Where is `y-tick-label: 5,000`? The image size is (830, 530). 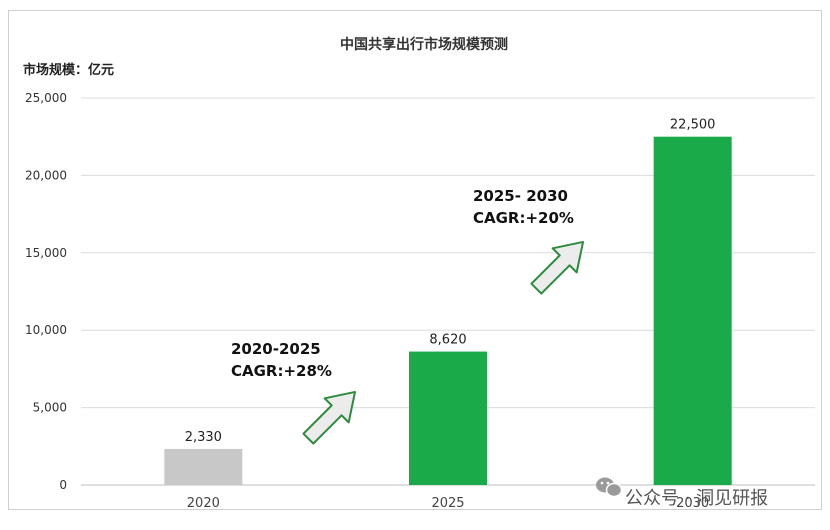
y-tick-label: 5,000 is located at coordinates (50, 408).